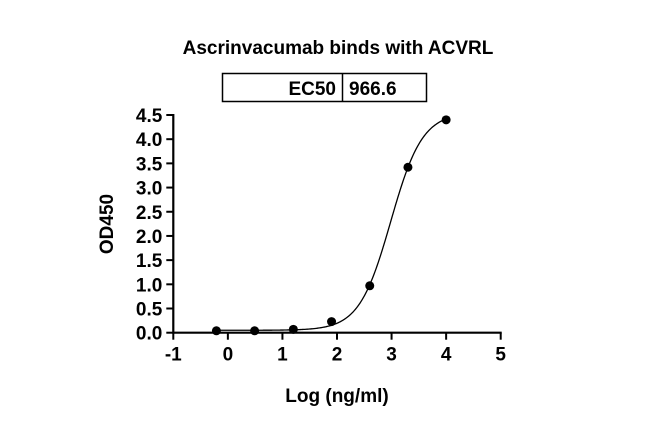  Describe the element at coordinates (228, 355) in the screenshot. I see `x-tick-label: 0` at that location.